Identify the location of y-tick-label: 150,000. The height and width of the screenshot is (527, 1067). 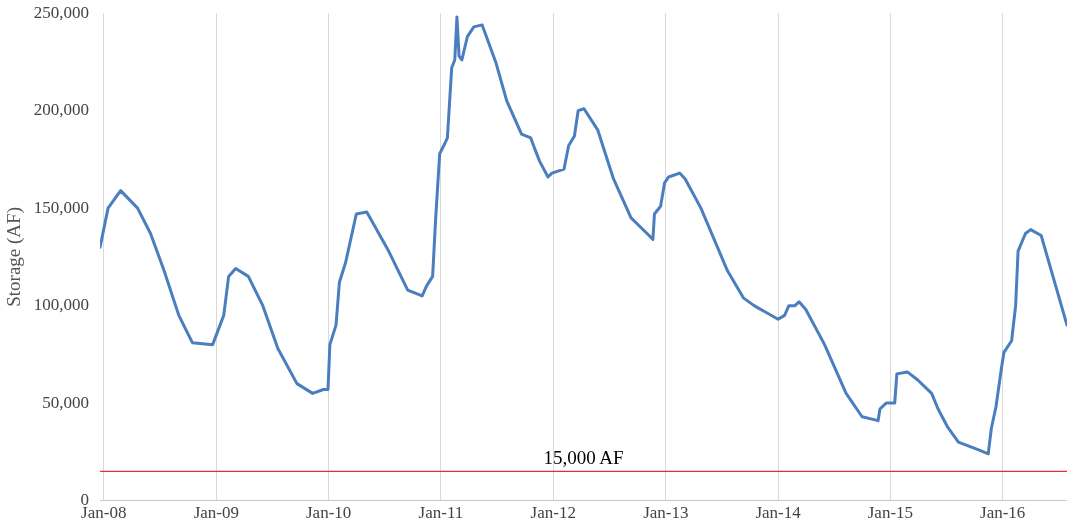
(61, 207).